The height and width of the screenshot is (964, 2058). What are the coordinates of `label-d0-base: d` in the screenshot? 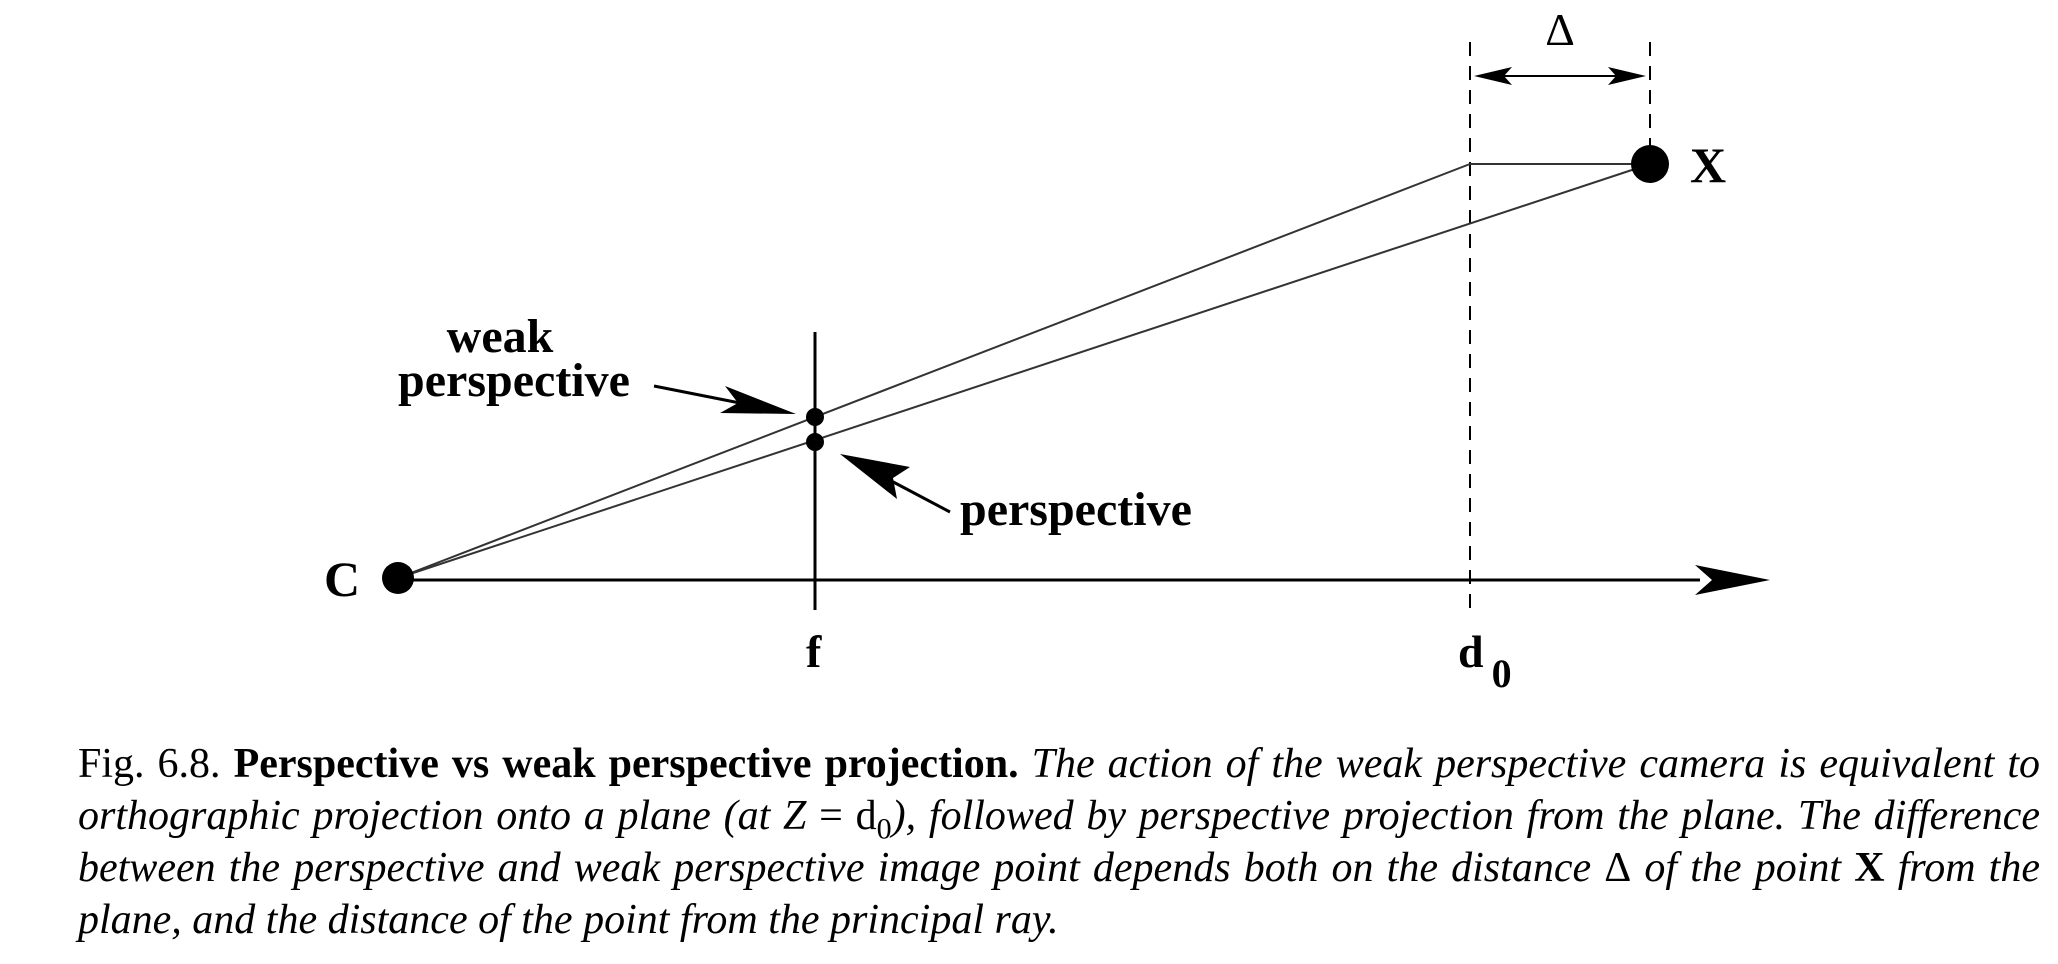 It's located at (1471, 651).